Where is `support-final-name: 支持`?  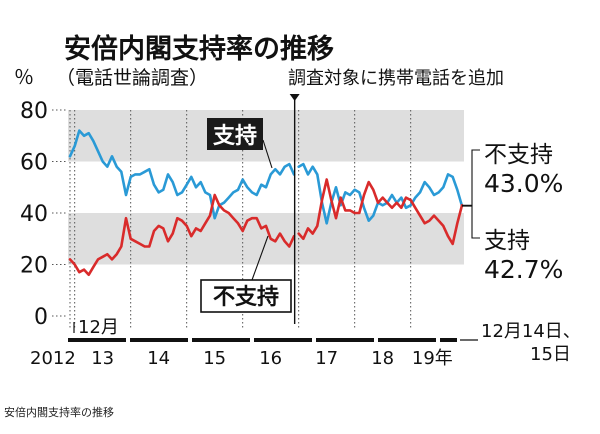
support-final-name: 支持 is located at coordinates (507, 241).